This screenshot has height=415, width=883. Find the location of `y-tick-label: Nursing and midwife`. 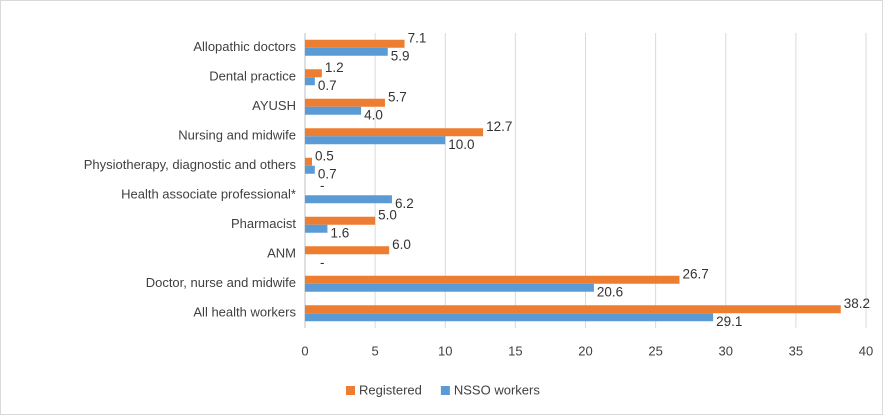

y-tick-label: Nursing and midwife is located at coordinates (237, 135).